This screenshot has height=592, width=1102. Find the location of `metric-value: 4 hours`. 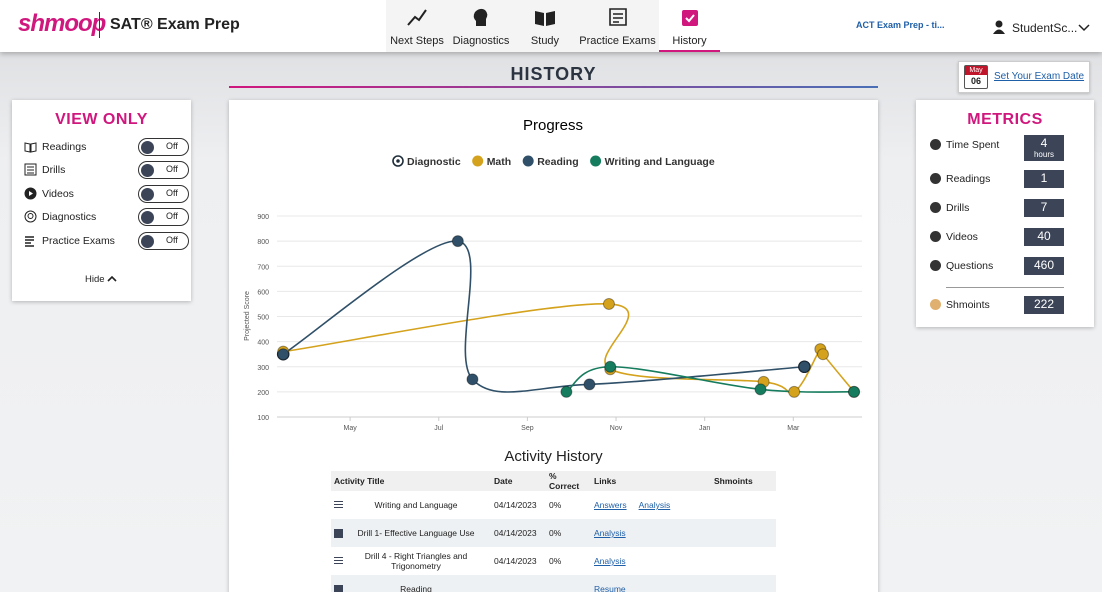

metric-value: 4 hours is located at coordinates (1044, 148).